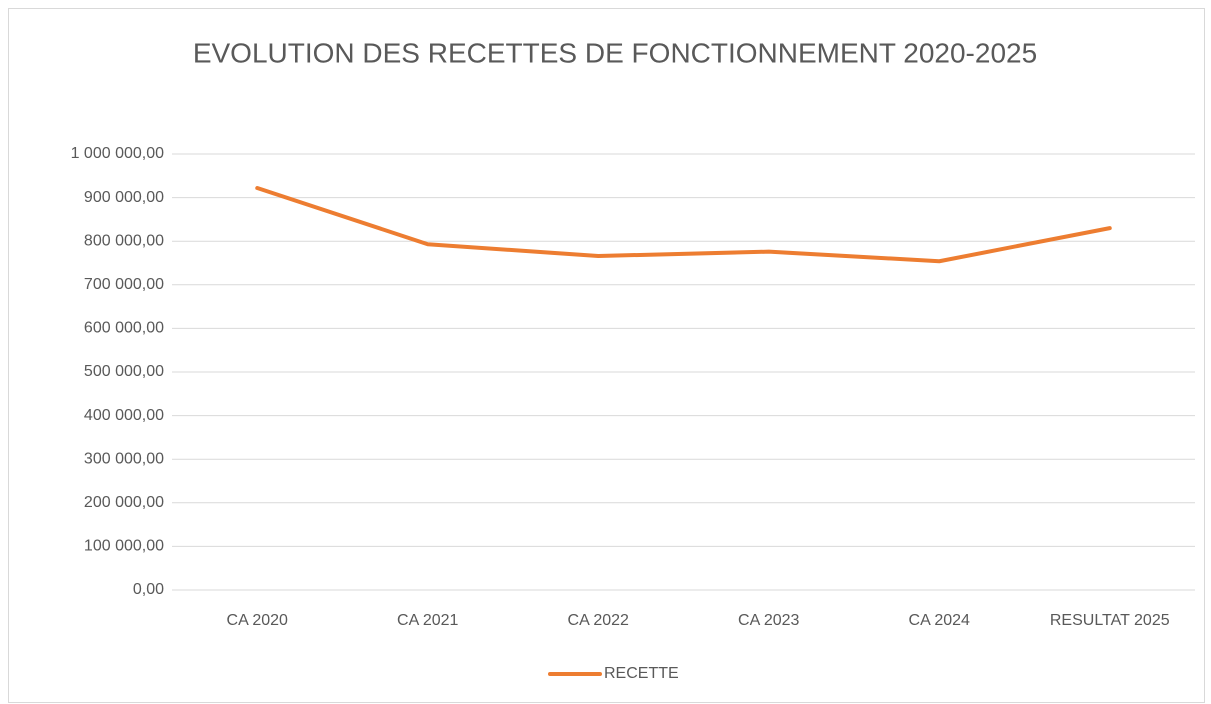 The image size is (1211, 704). What do you see at coordinates (939, 620) in the screenshot?
I see `x-tick-label: CA 2024` at bounding box center [939, 620].